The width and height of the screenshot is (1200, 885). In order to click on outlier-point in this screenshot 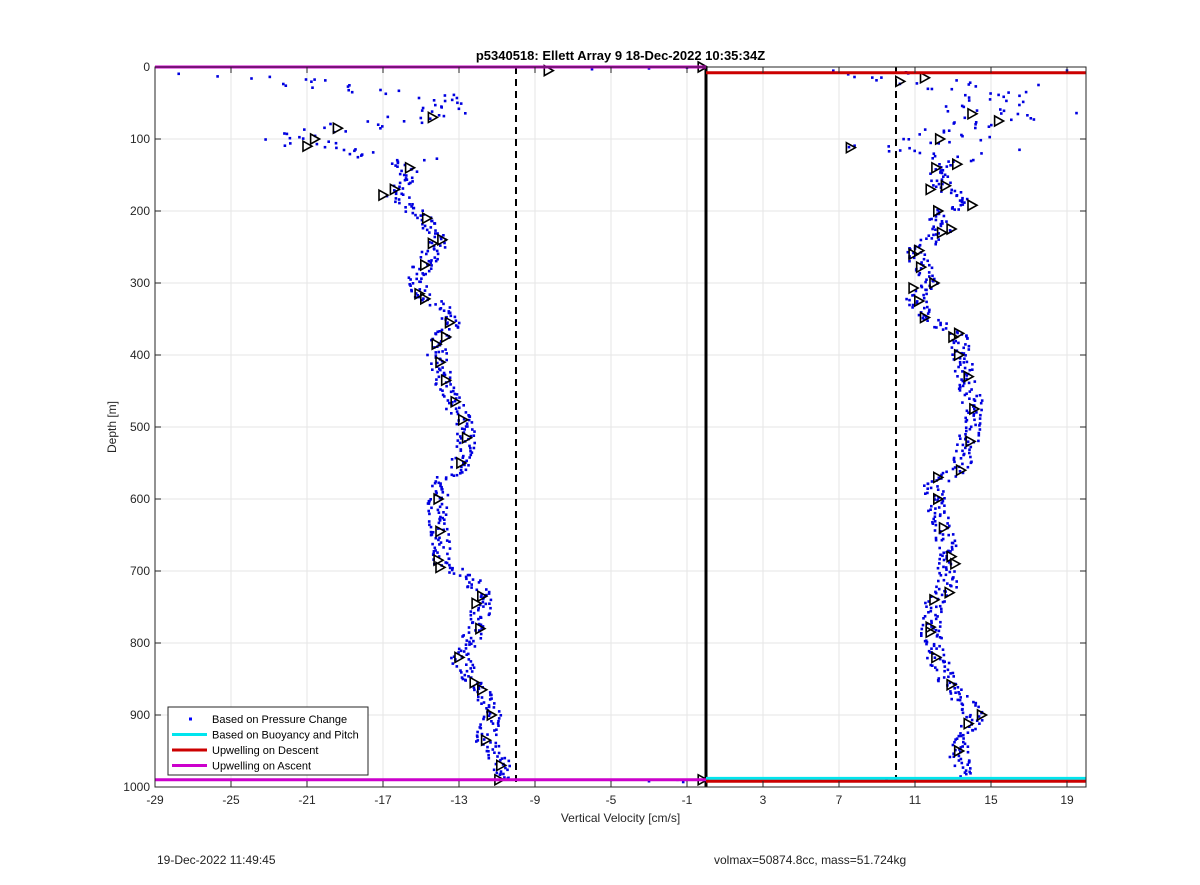, I will do `click(592, 69)`.